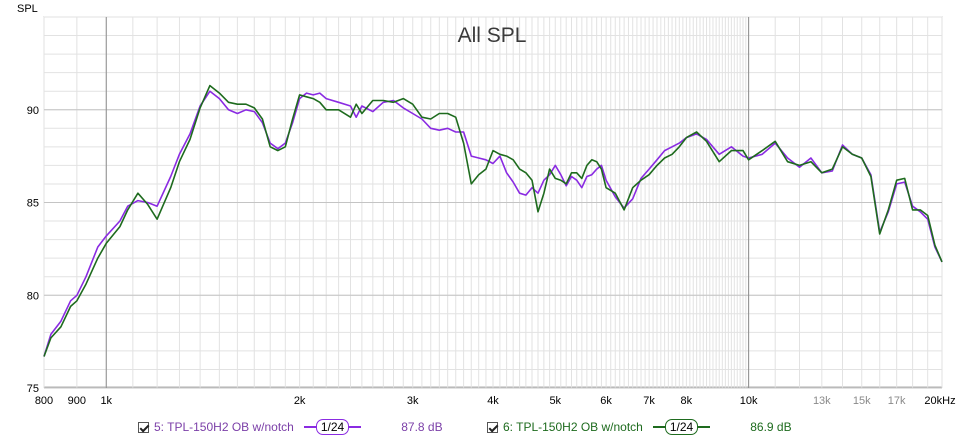 Image resolution: width=963 pixels, height=441 pixels. I want to click on legend-label-2: 6: TPL-150H2 OB w/notch, so click(573, 427).